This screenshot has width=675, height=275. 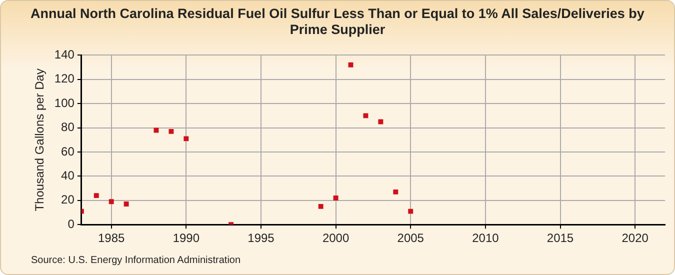 What do you see at coordinates (68, 151) in the screenshot?
I see `y-tick-label: 60` at bounding box center [68, 151].